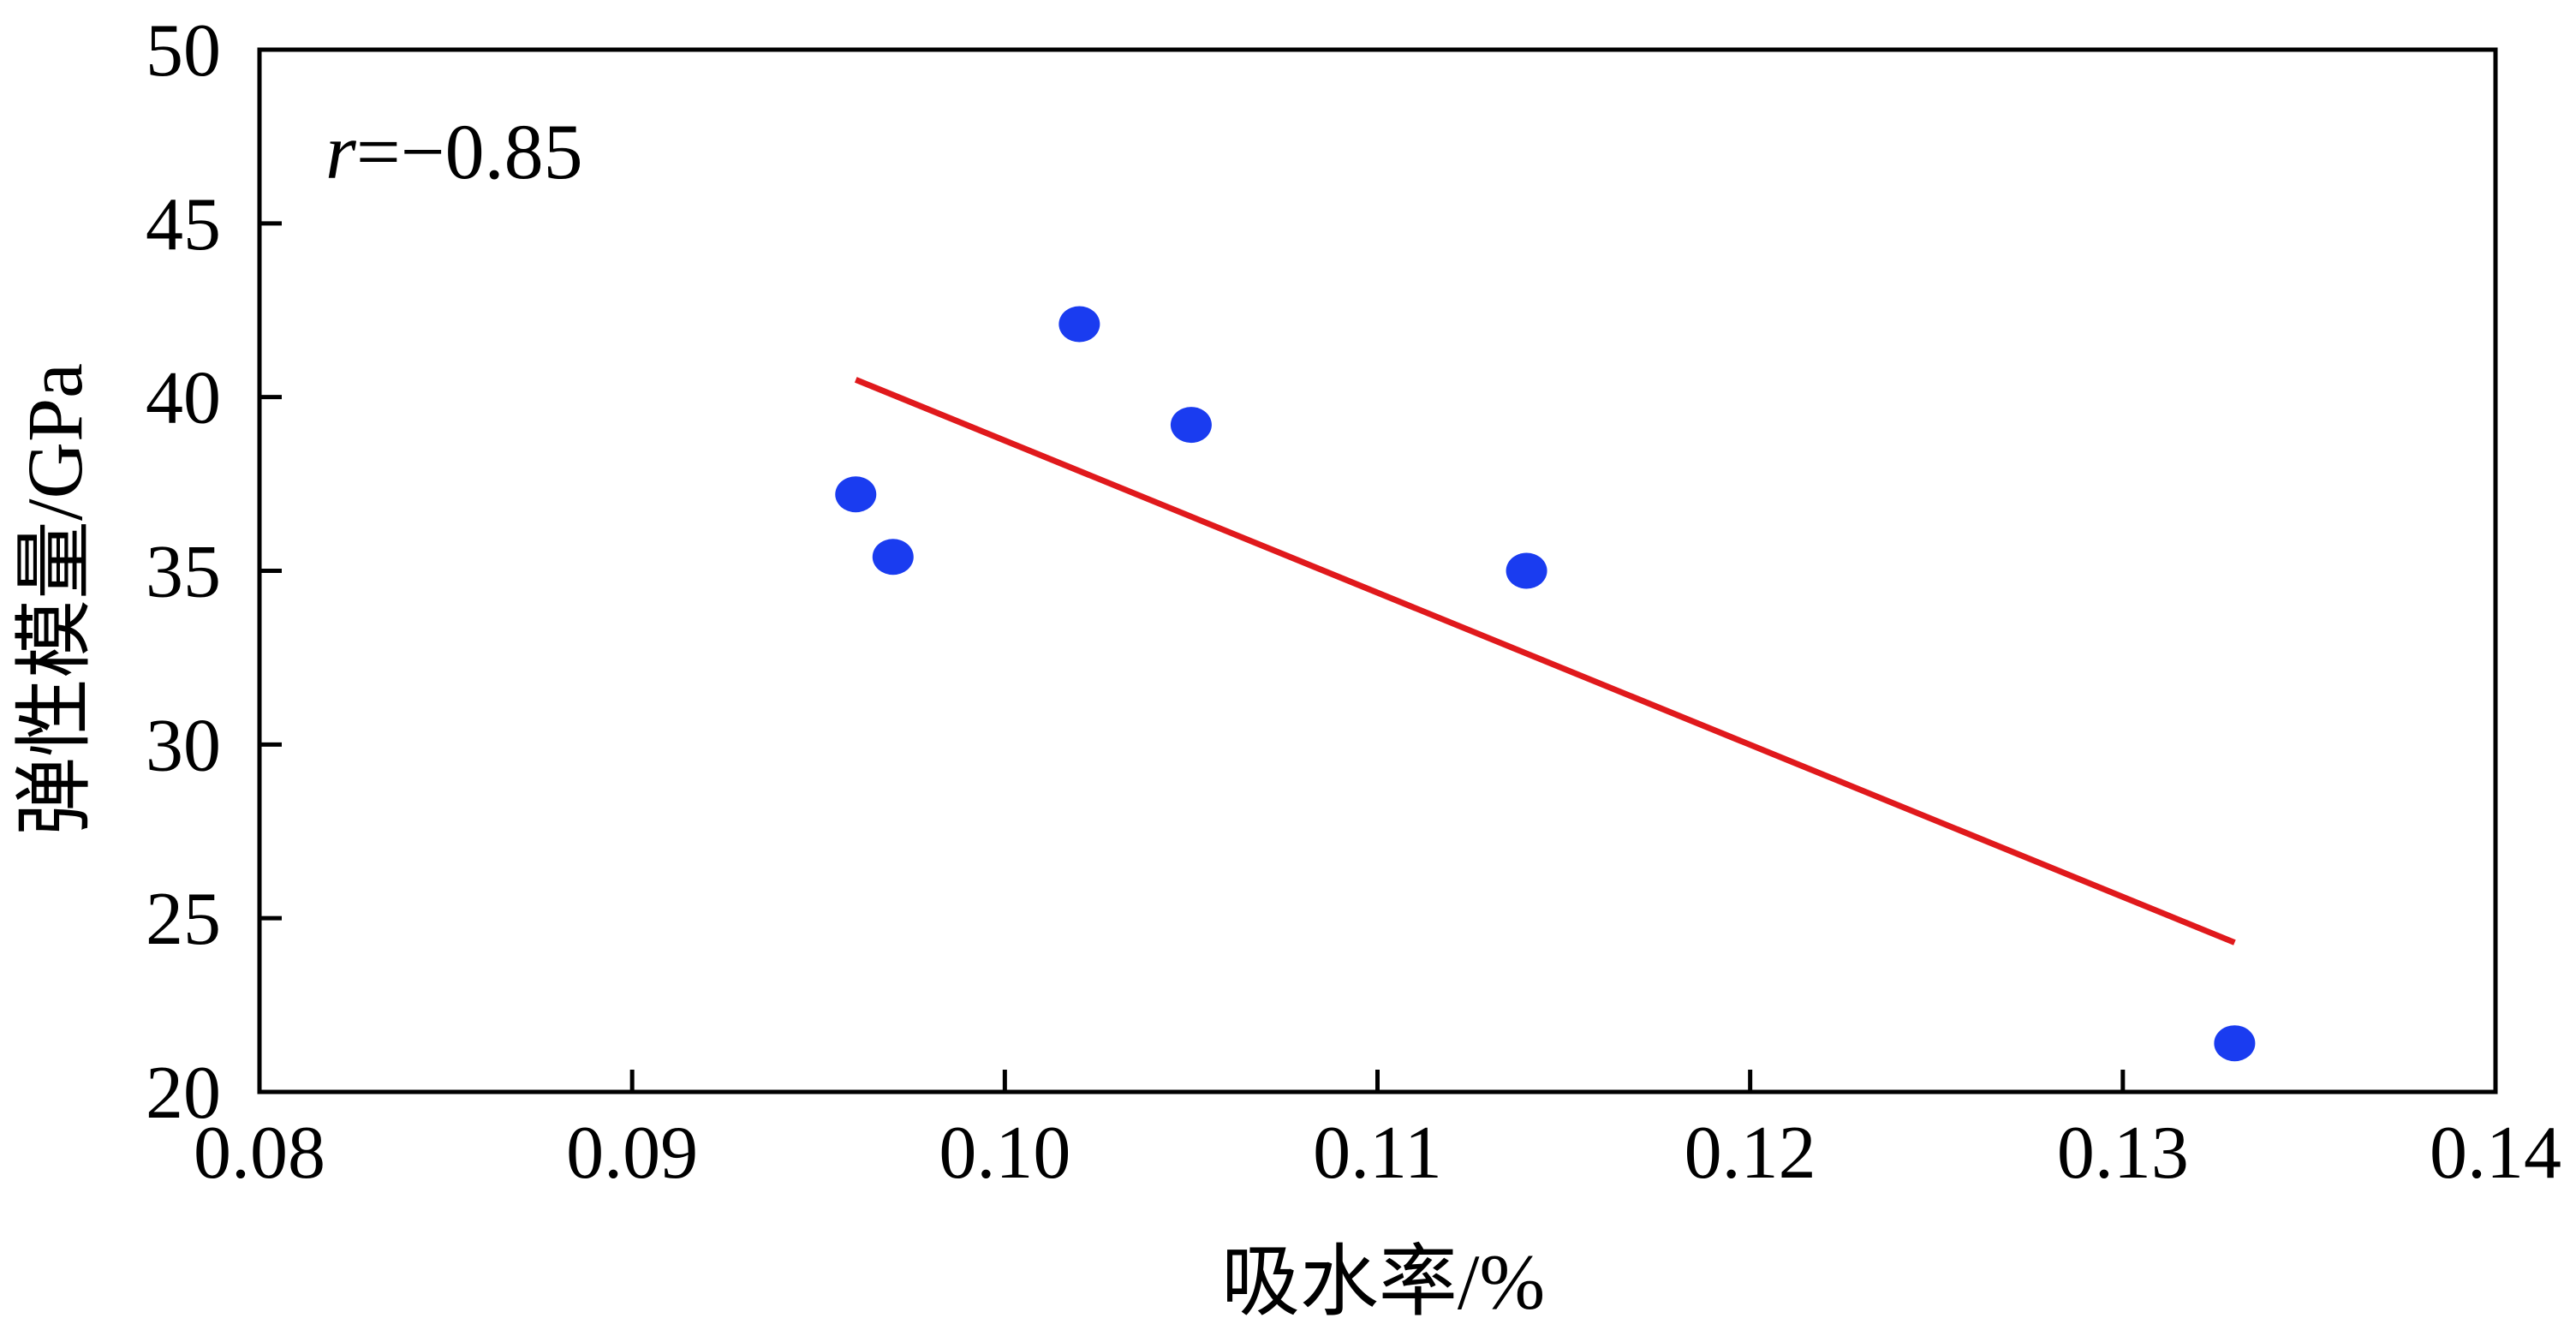 This screenshot has height=1342, width=2576. Describe the element at coordinates (259, 1154) in the screenshot. I see `x-tick-label: 0.08` at that location.